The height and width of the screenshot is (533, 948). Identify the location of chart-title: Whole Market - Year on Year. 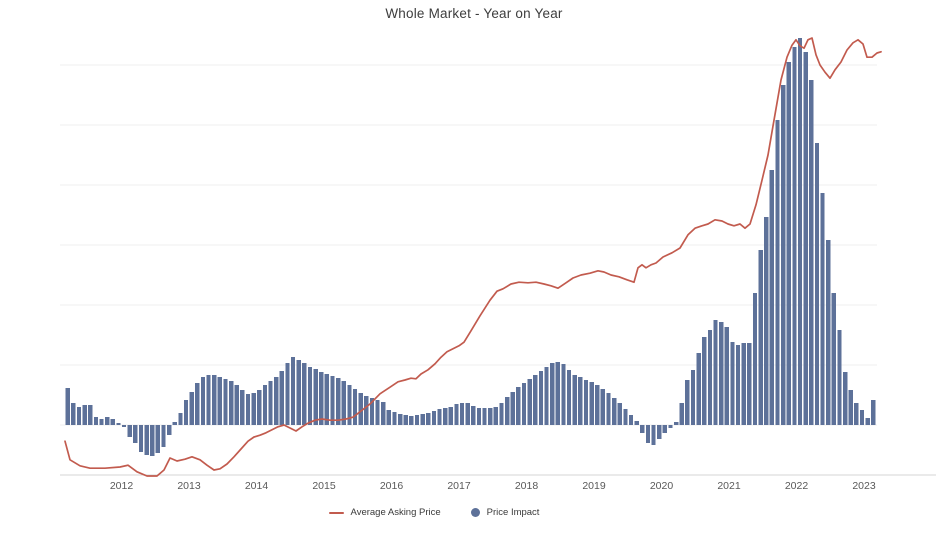
(474, 13).